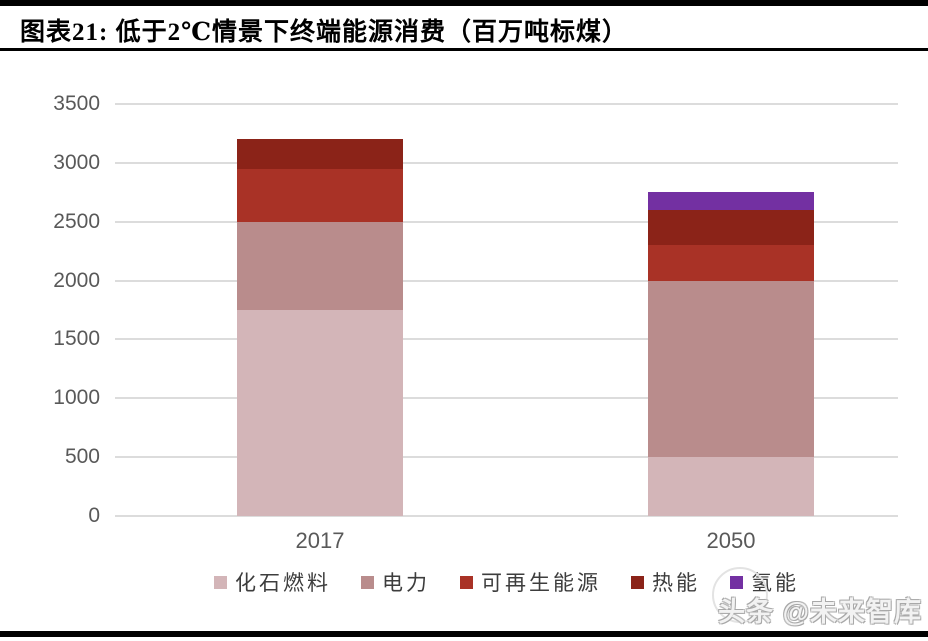 This screenshot has height=641, width=928. What do you see at coordinates (731, 201) in the screenshot?
I see `bar-segment-2050-氢能` at bounding box center [731, 201].